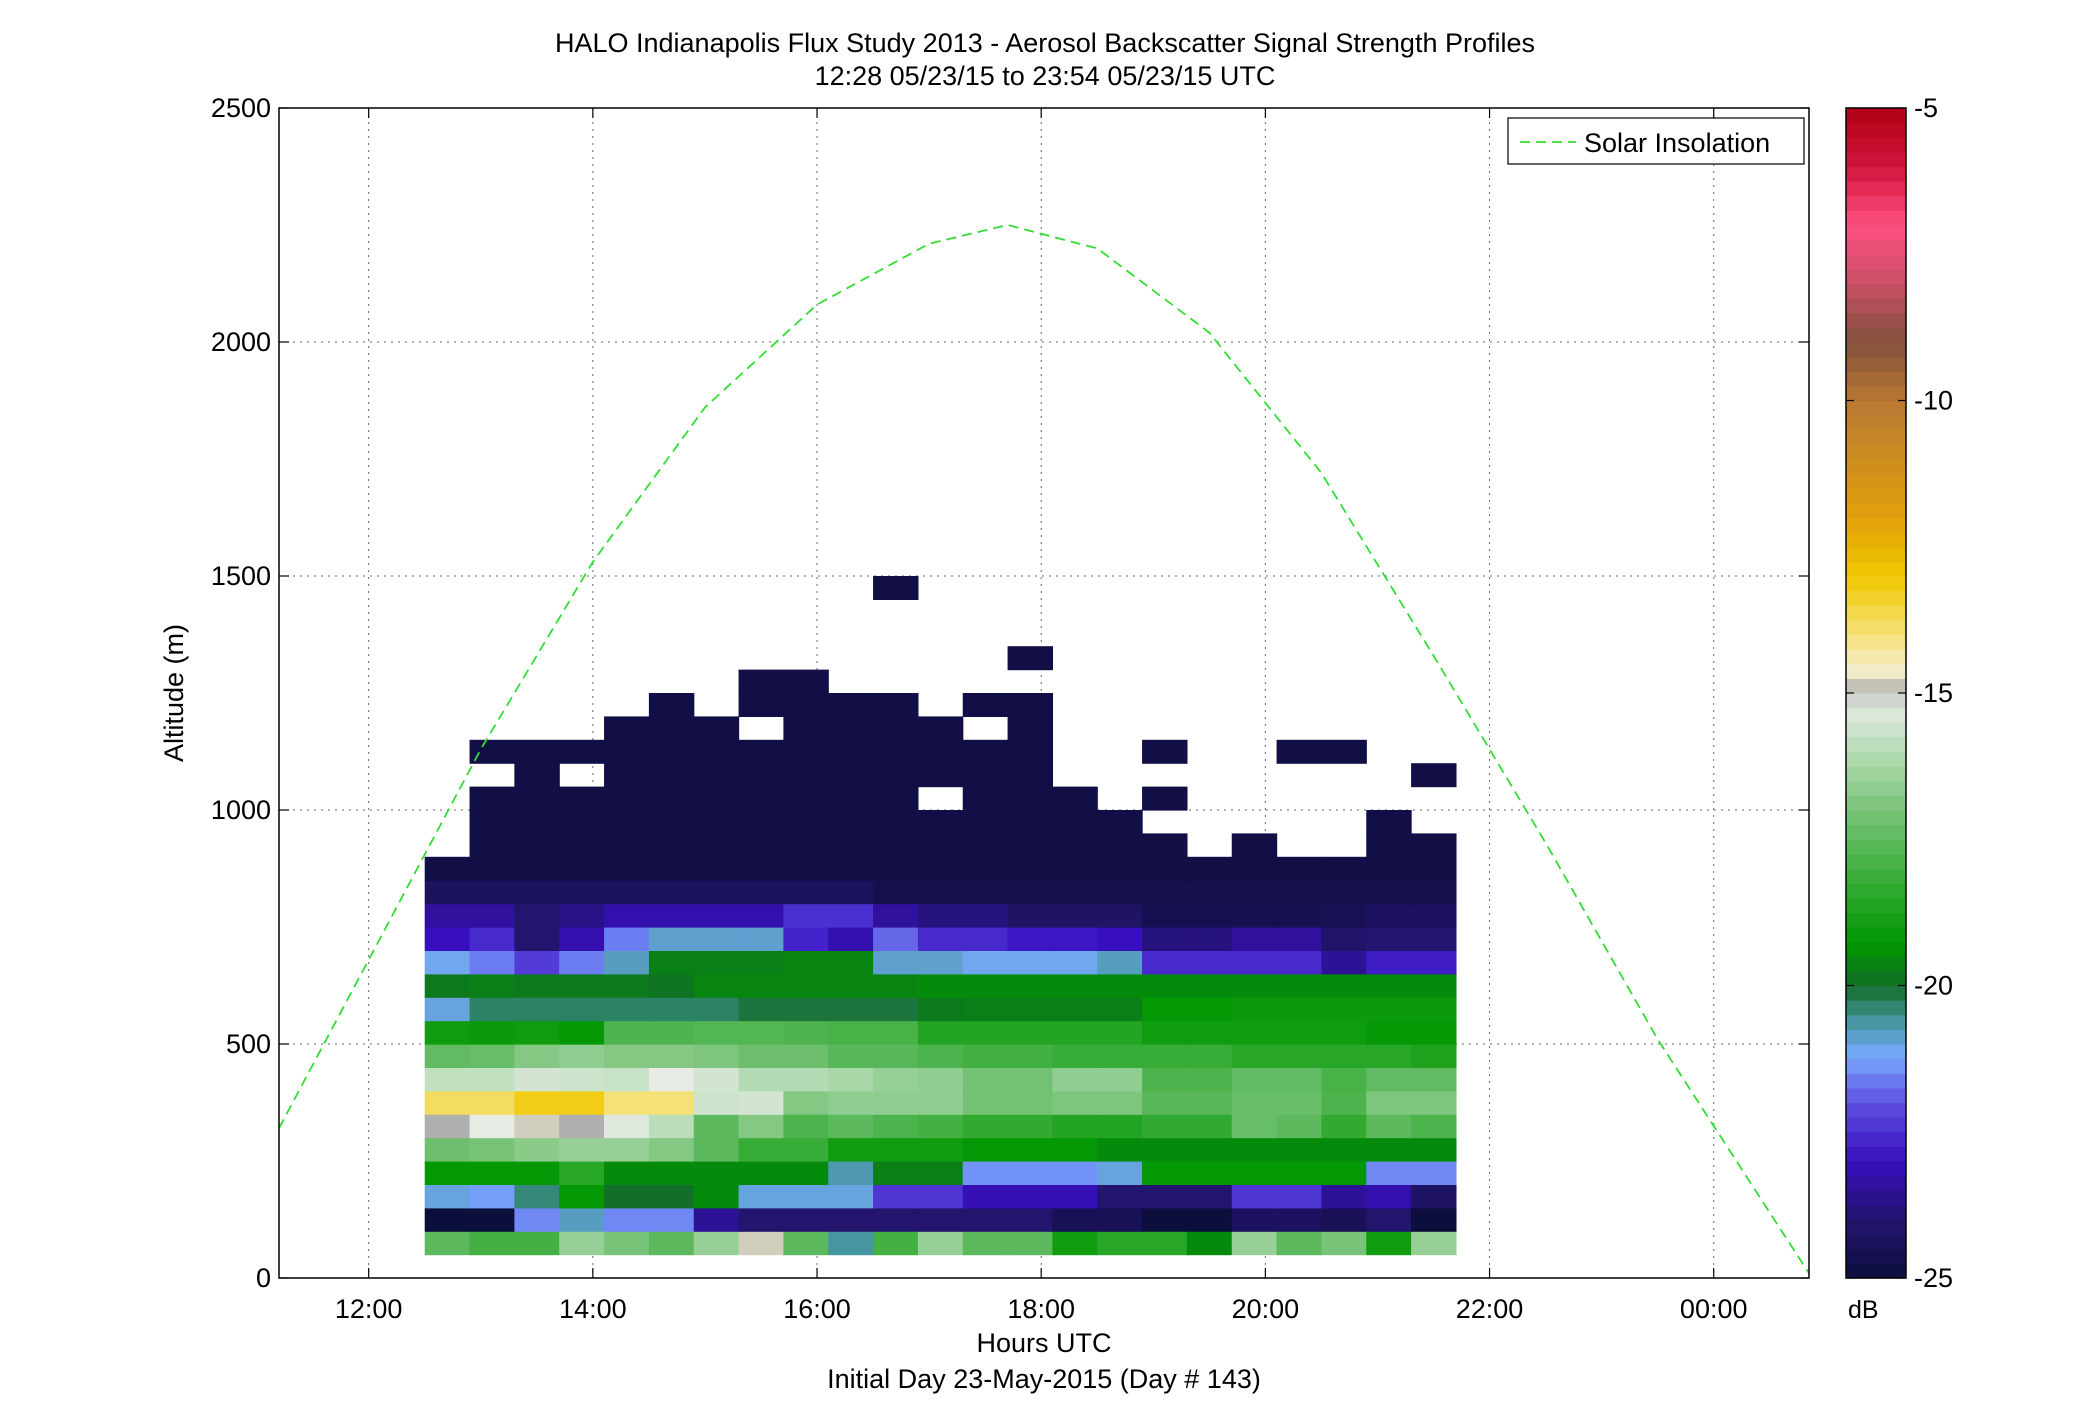  Describe the element at coordinates (1677, 143) in the screenshot. I see `legend-label: Solar Insolation` at that location.